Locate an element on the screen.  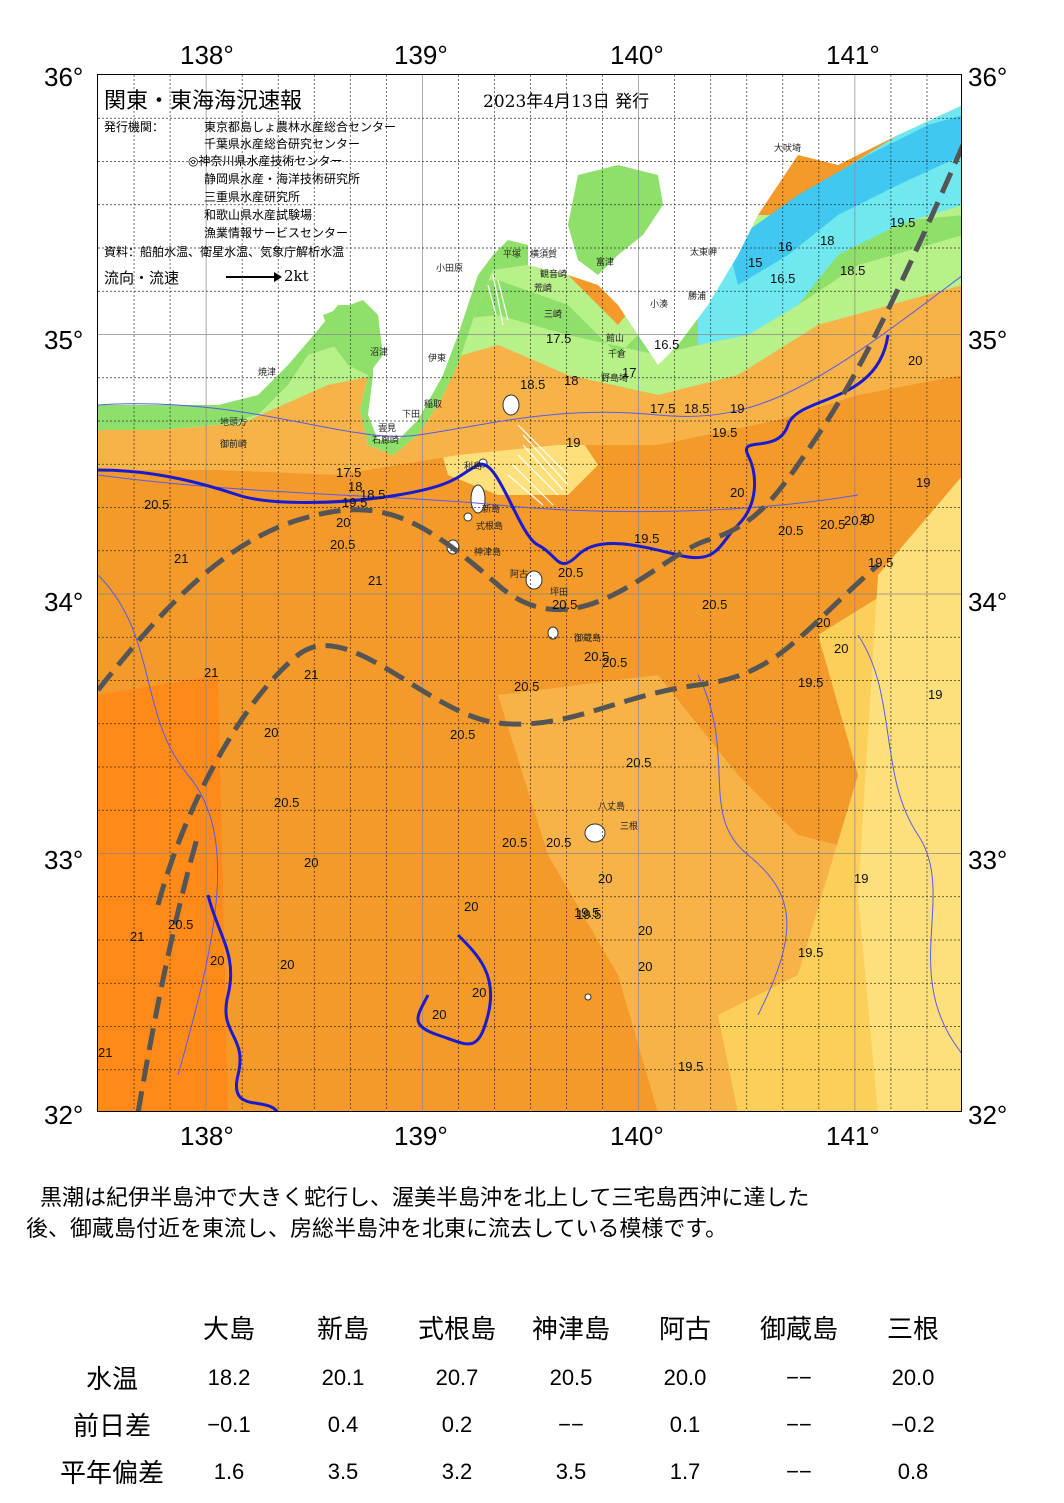
place-label: 横須賀 is located at coordinates (544, 255).